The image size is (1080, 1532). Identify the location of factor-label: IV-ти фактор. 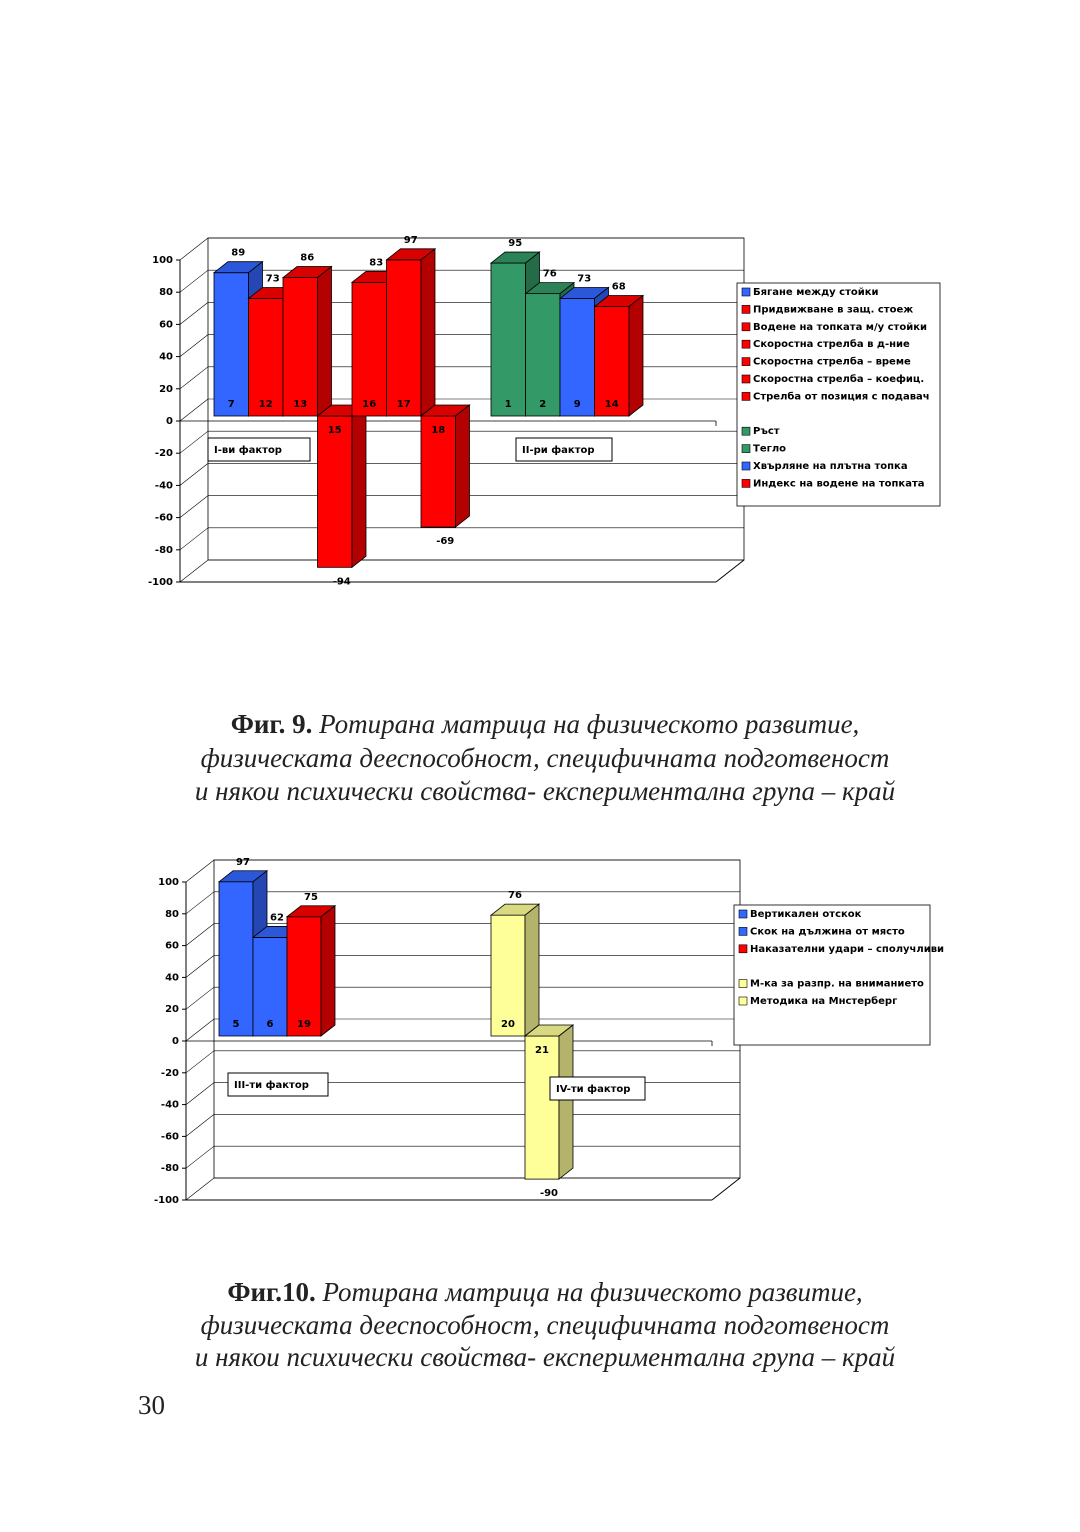
(593, 1089).